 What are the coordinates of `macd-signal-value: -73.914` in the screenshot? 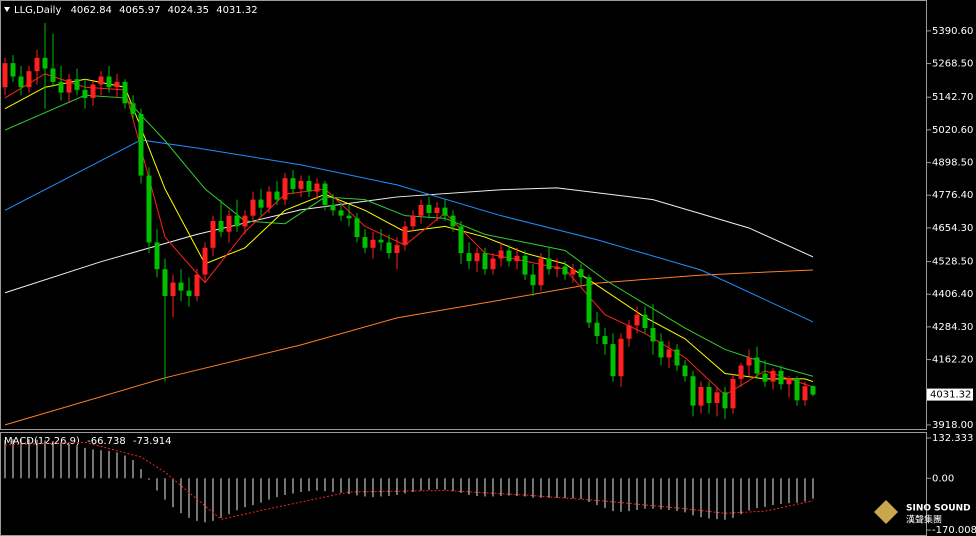 It's located at (152, 441).